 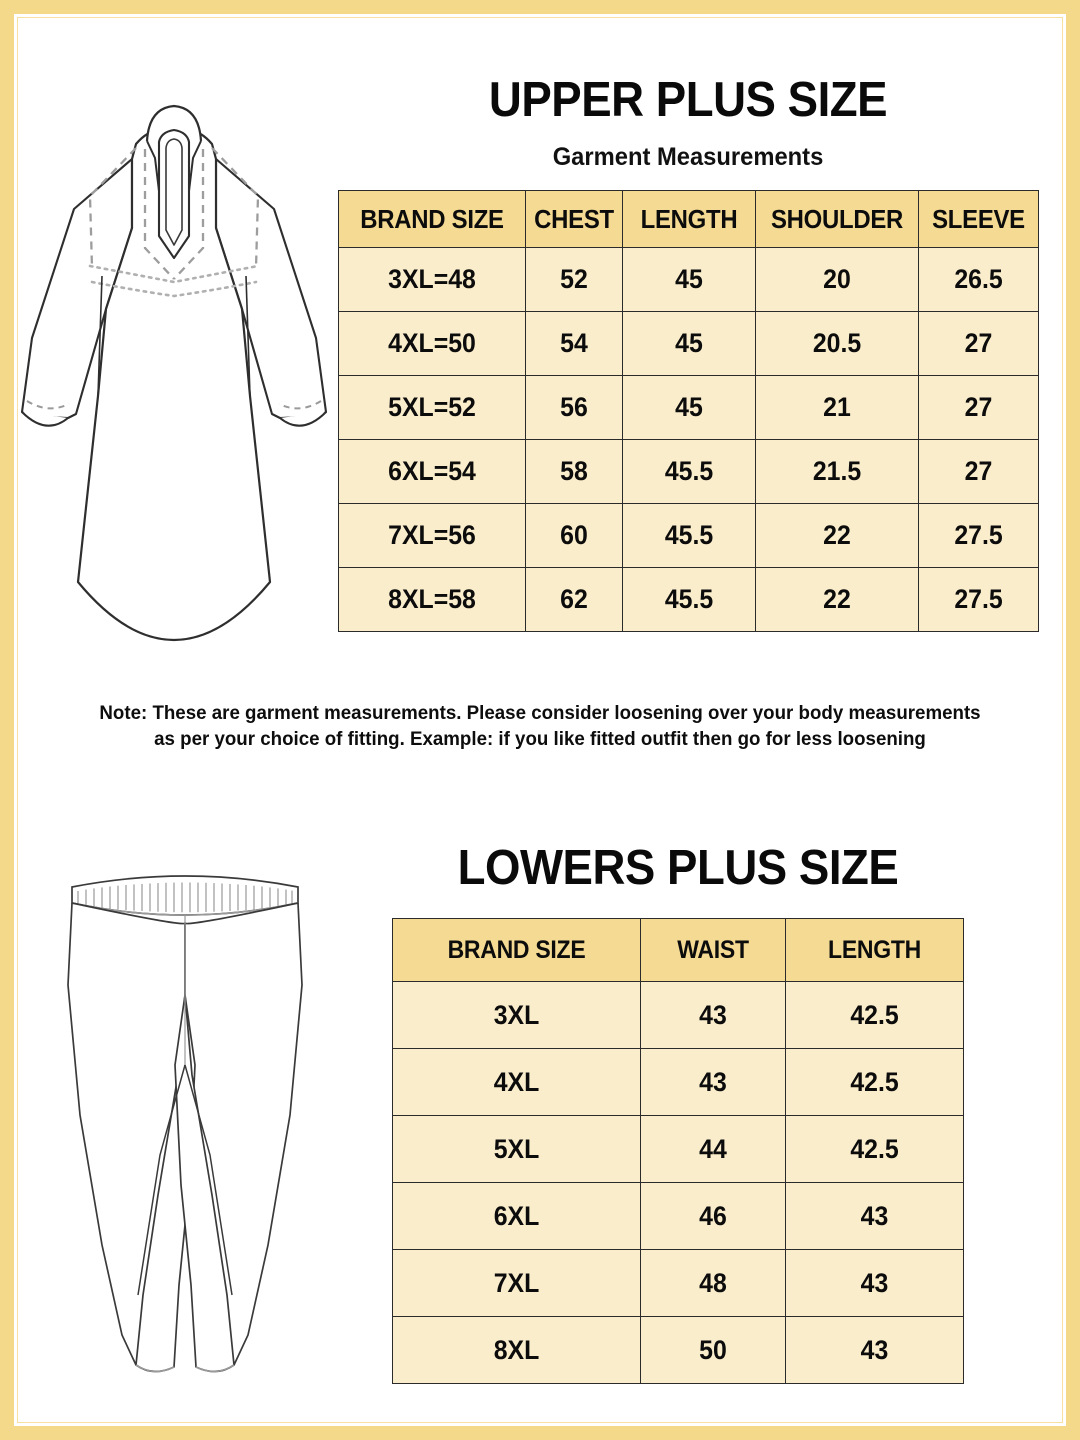 I want to click on upper-title-text: UPPER PLUS SIZE, so click(x=688, y=100).